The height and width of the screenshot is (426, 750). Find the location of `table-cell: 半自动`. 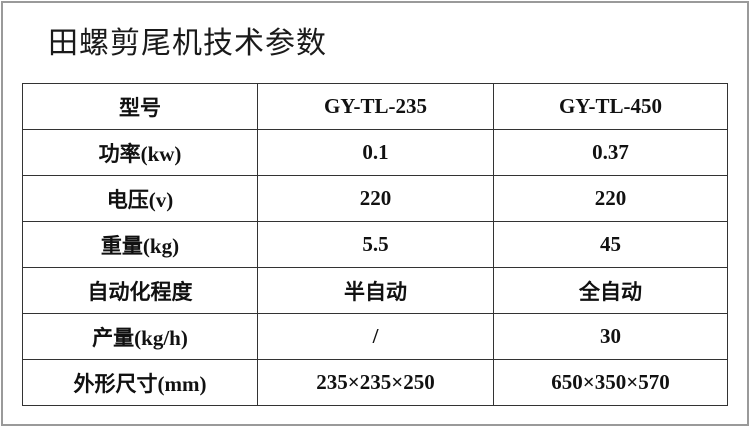

table-cell: 半自动 is located at coordinates (375, 290).